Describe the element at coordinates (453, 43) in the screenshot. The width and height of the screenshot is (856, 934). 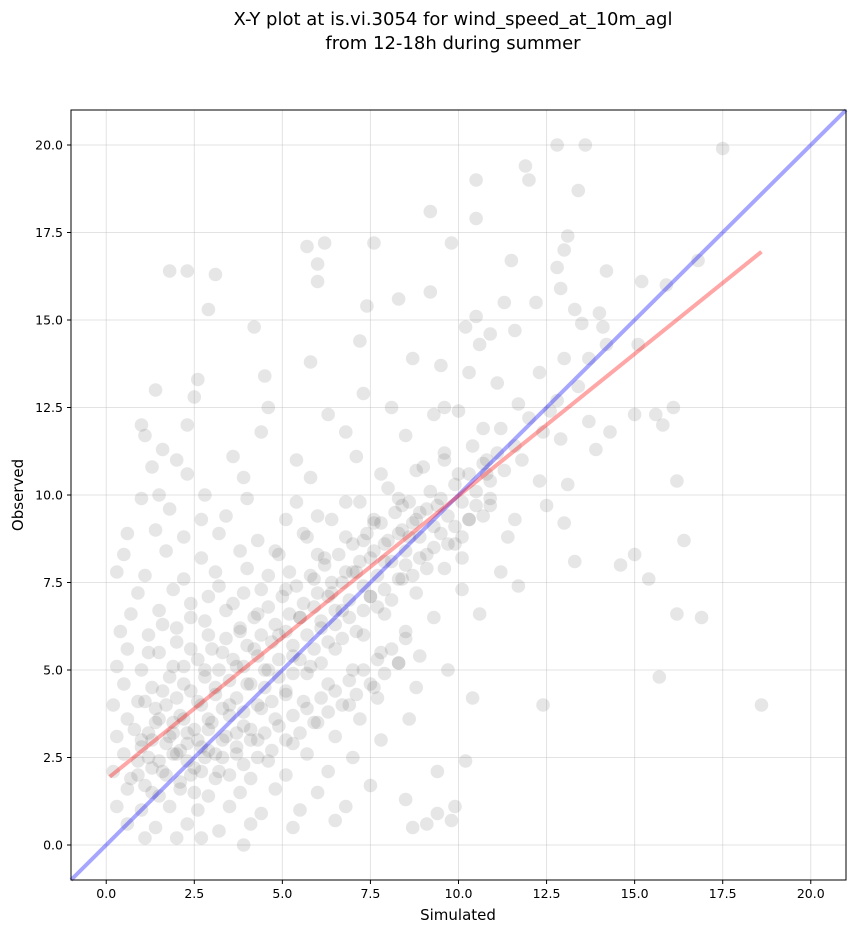
I see `chart-title-line-2: from 12-18h during summer` at that location.